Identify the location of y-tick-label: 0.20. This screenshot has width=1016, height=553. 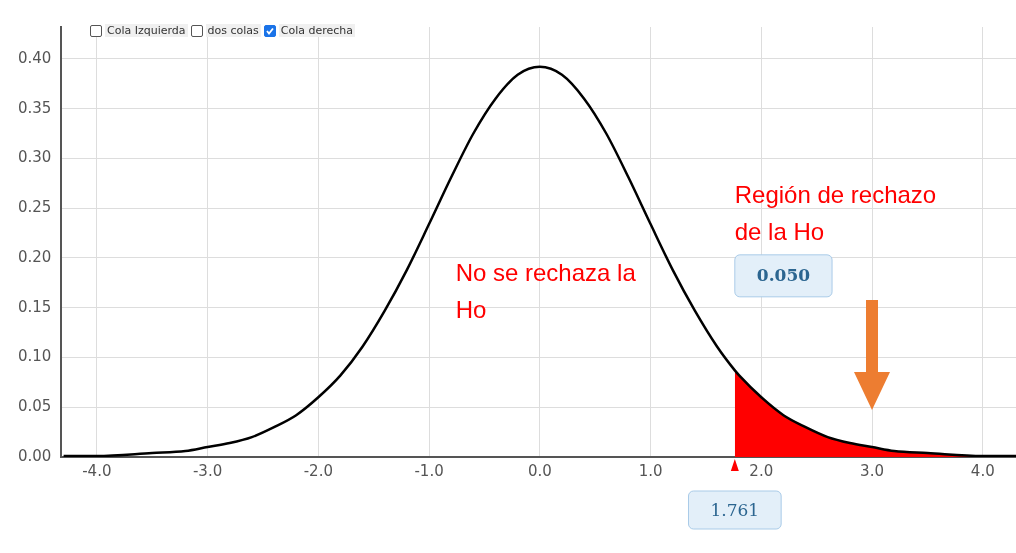
(34, 256).